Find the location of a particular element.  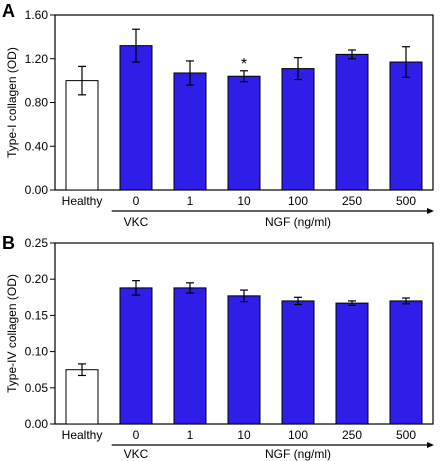

panel-b-x-tick-label: 1 is located at coordinates (190, 435).